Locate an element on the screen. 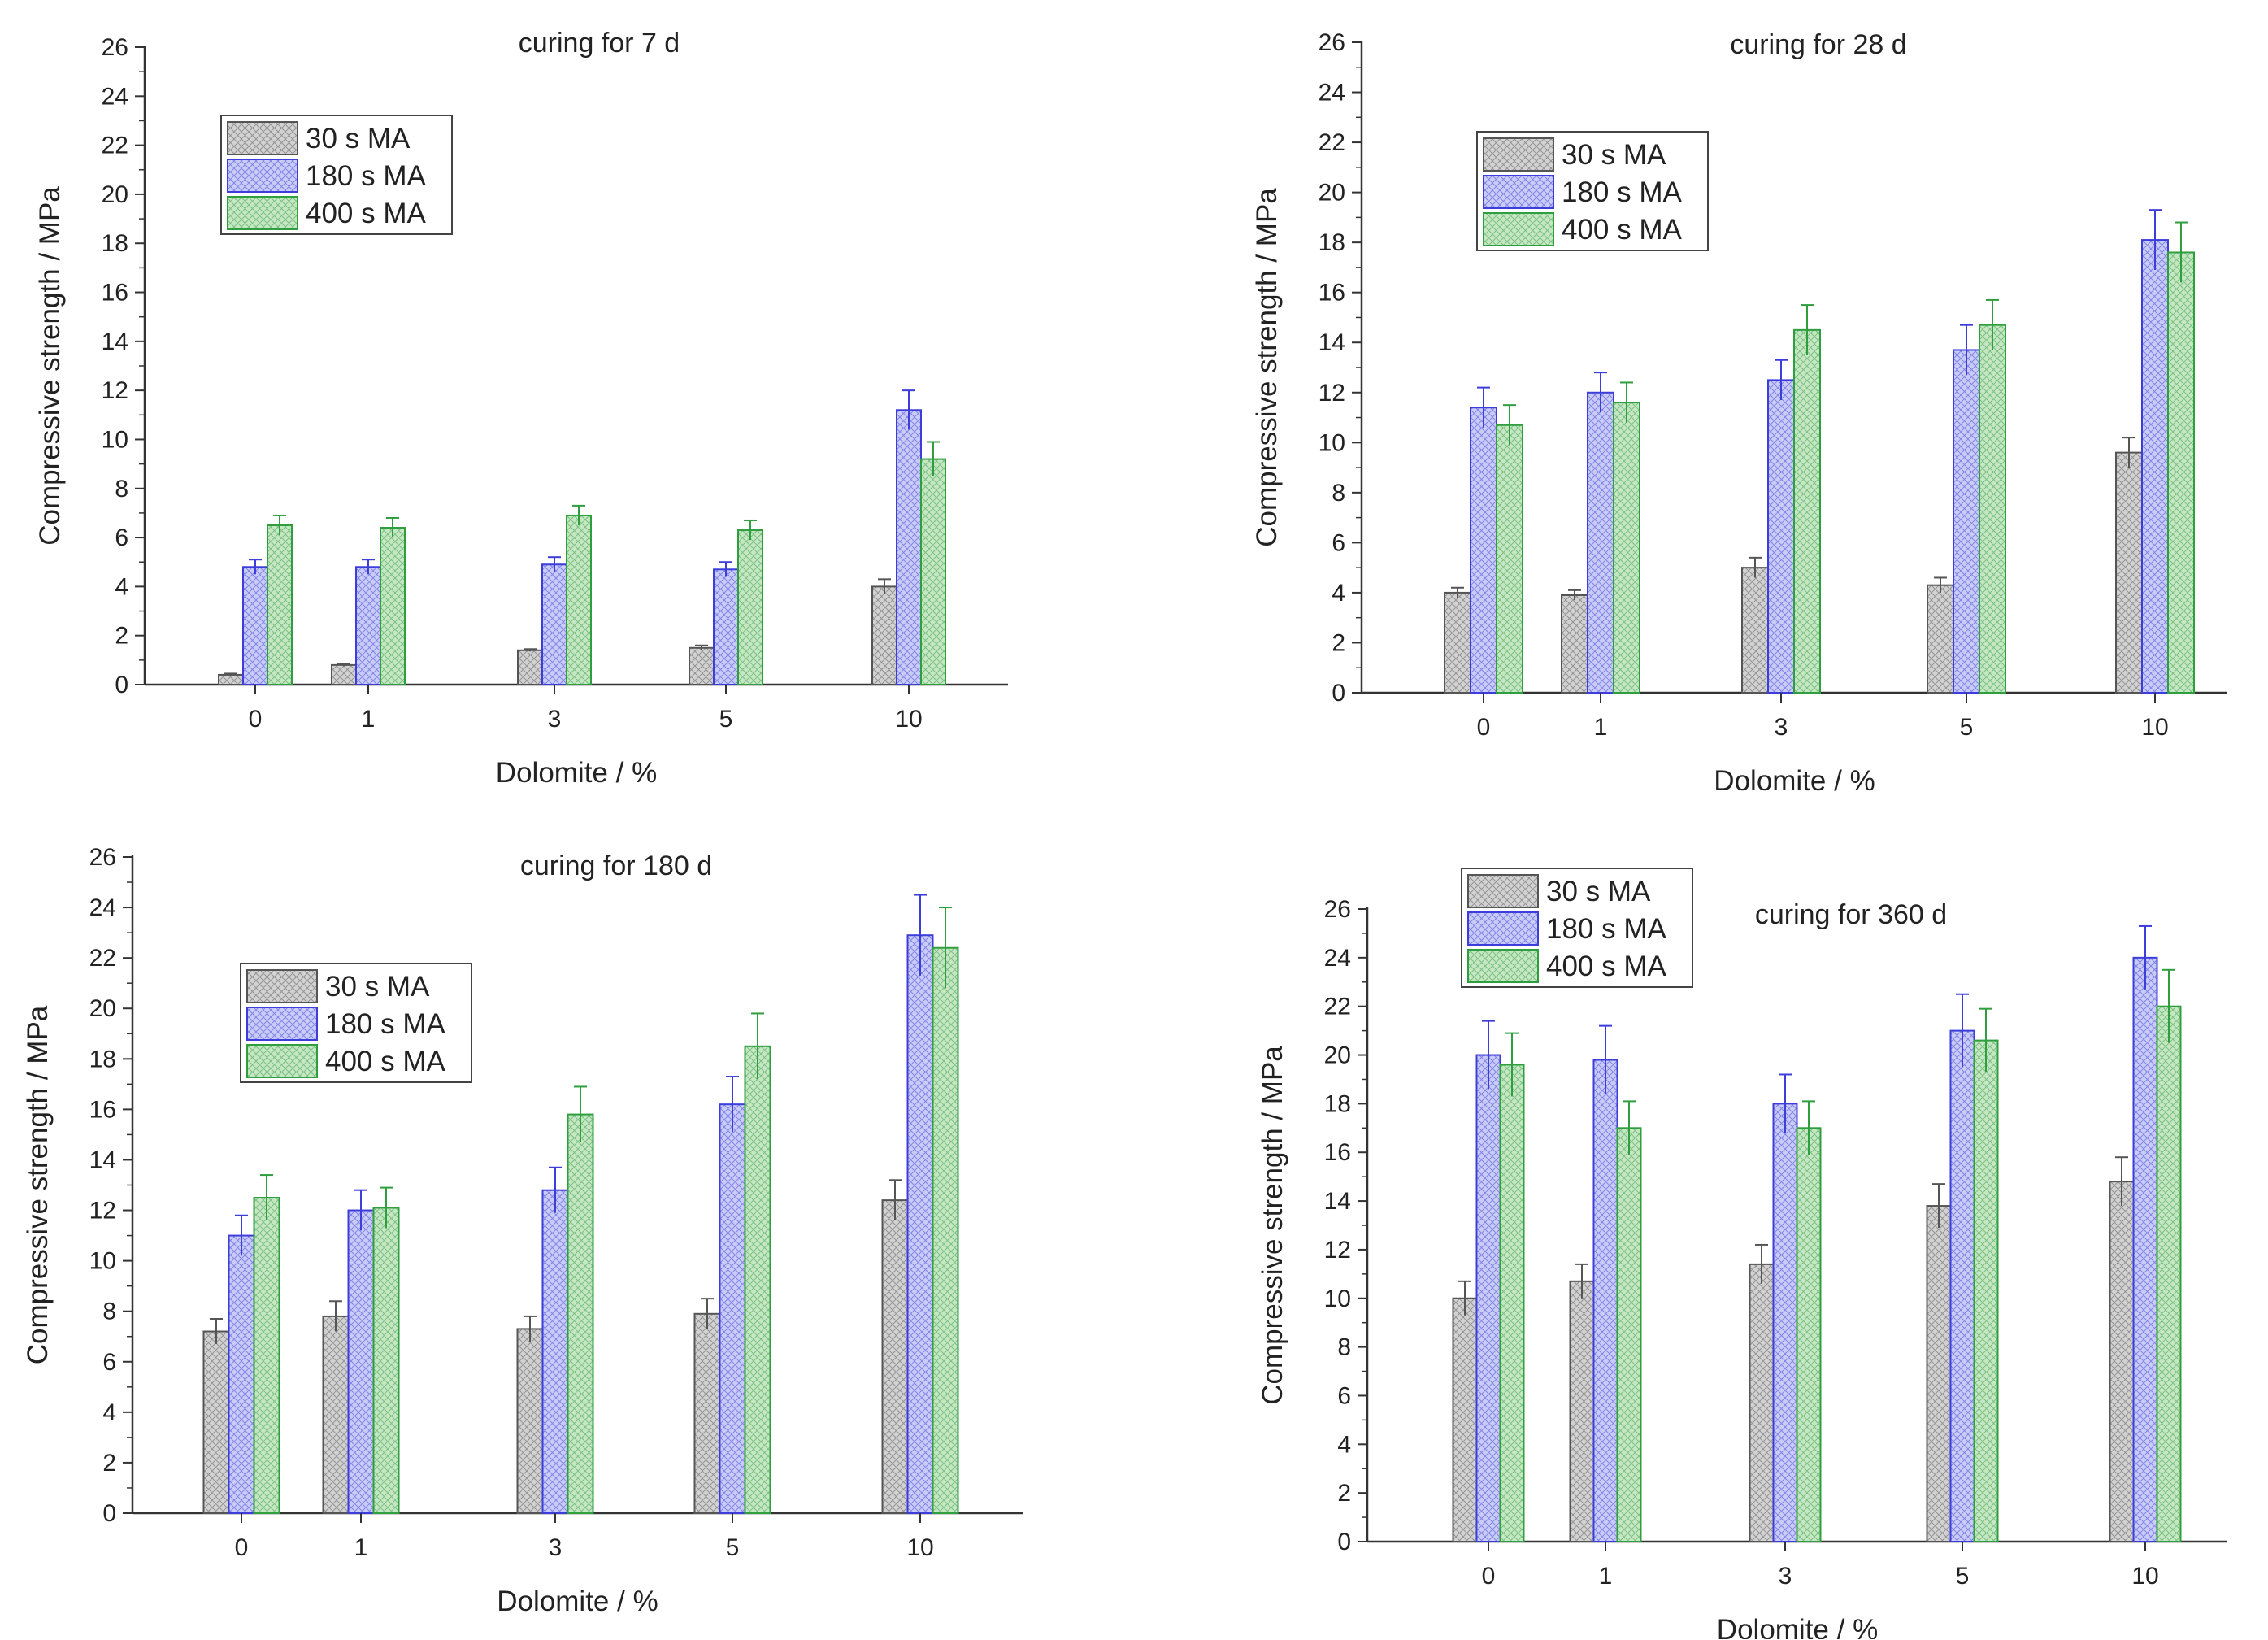  y-tick-label: 20 is located at coordinates (102, 1008).